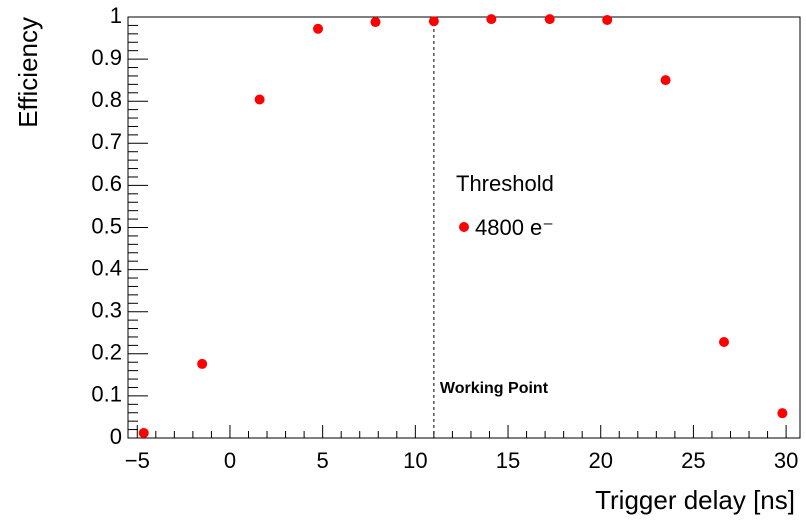 The width and height of the screenshot is (806, 528). I want to click on y-tick-label: 0.6, so click(106, 183).